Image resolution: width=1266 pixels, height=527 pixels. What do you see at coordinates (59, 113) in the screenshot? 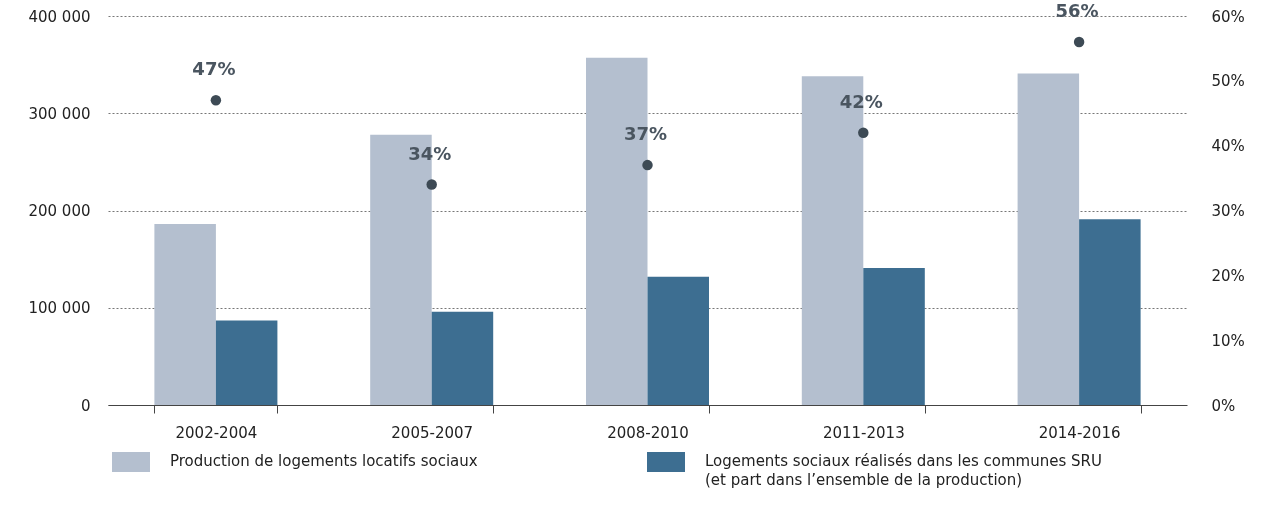
I see `y-tick-label: 300 000` at bounding box center [59, 113].